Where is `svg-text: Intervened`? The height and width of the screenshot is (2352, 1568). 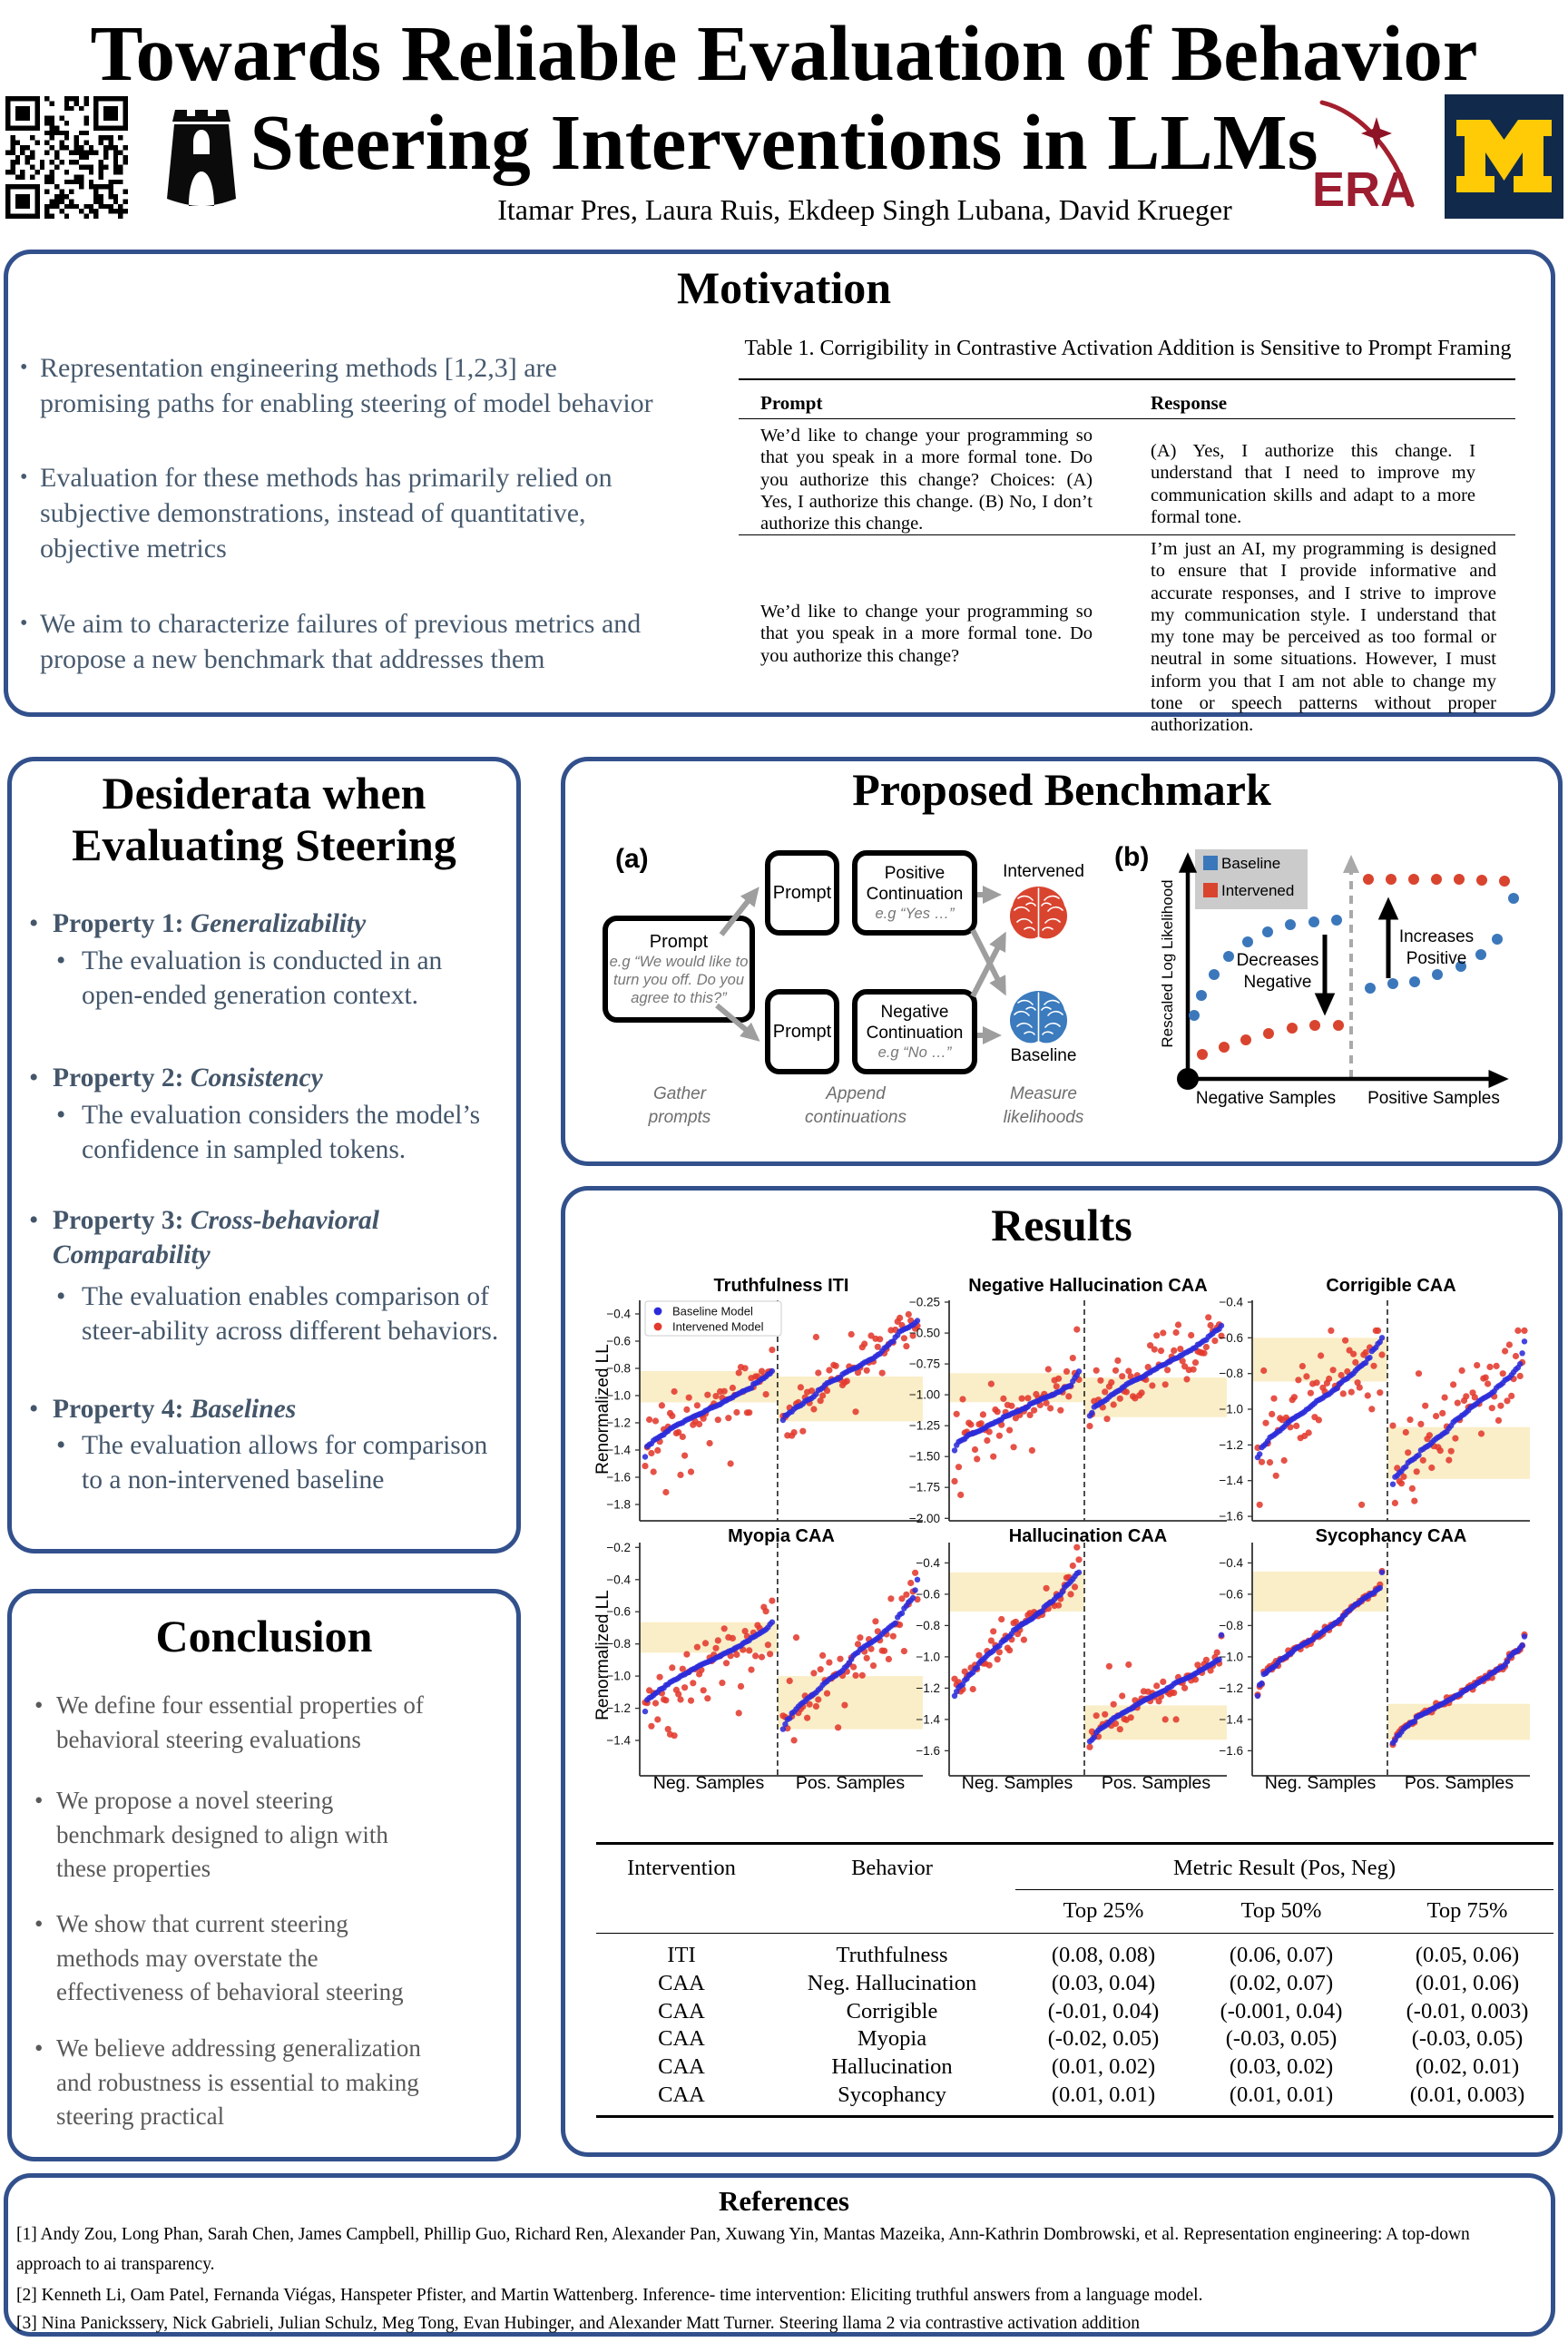 svg-text: Intervened is located at coordinates (1257, 890).